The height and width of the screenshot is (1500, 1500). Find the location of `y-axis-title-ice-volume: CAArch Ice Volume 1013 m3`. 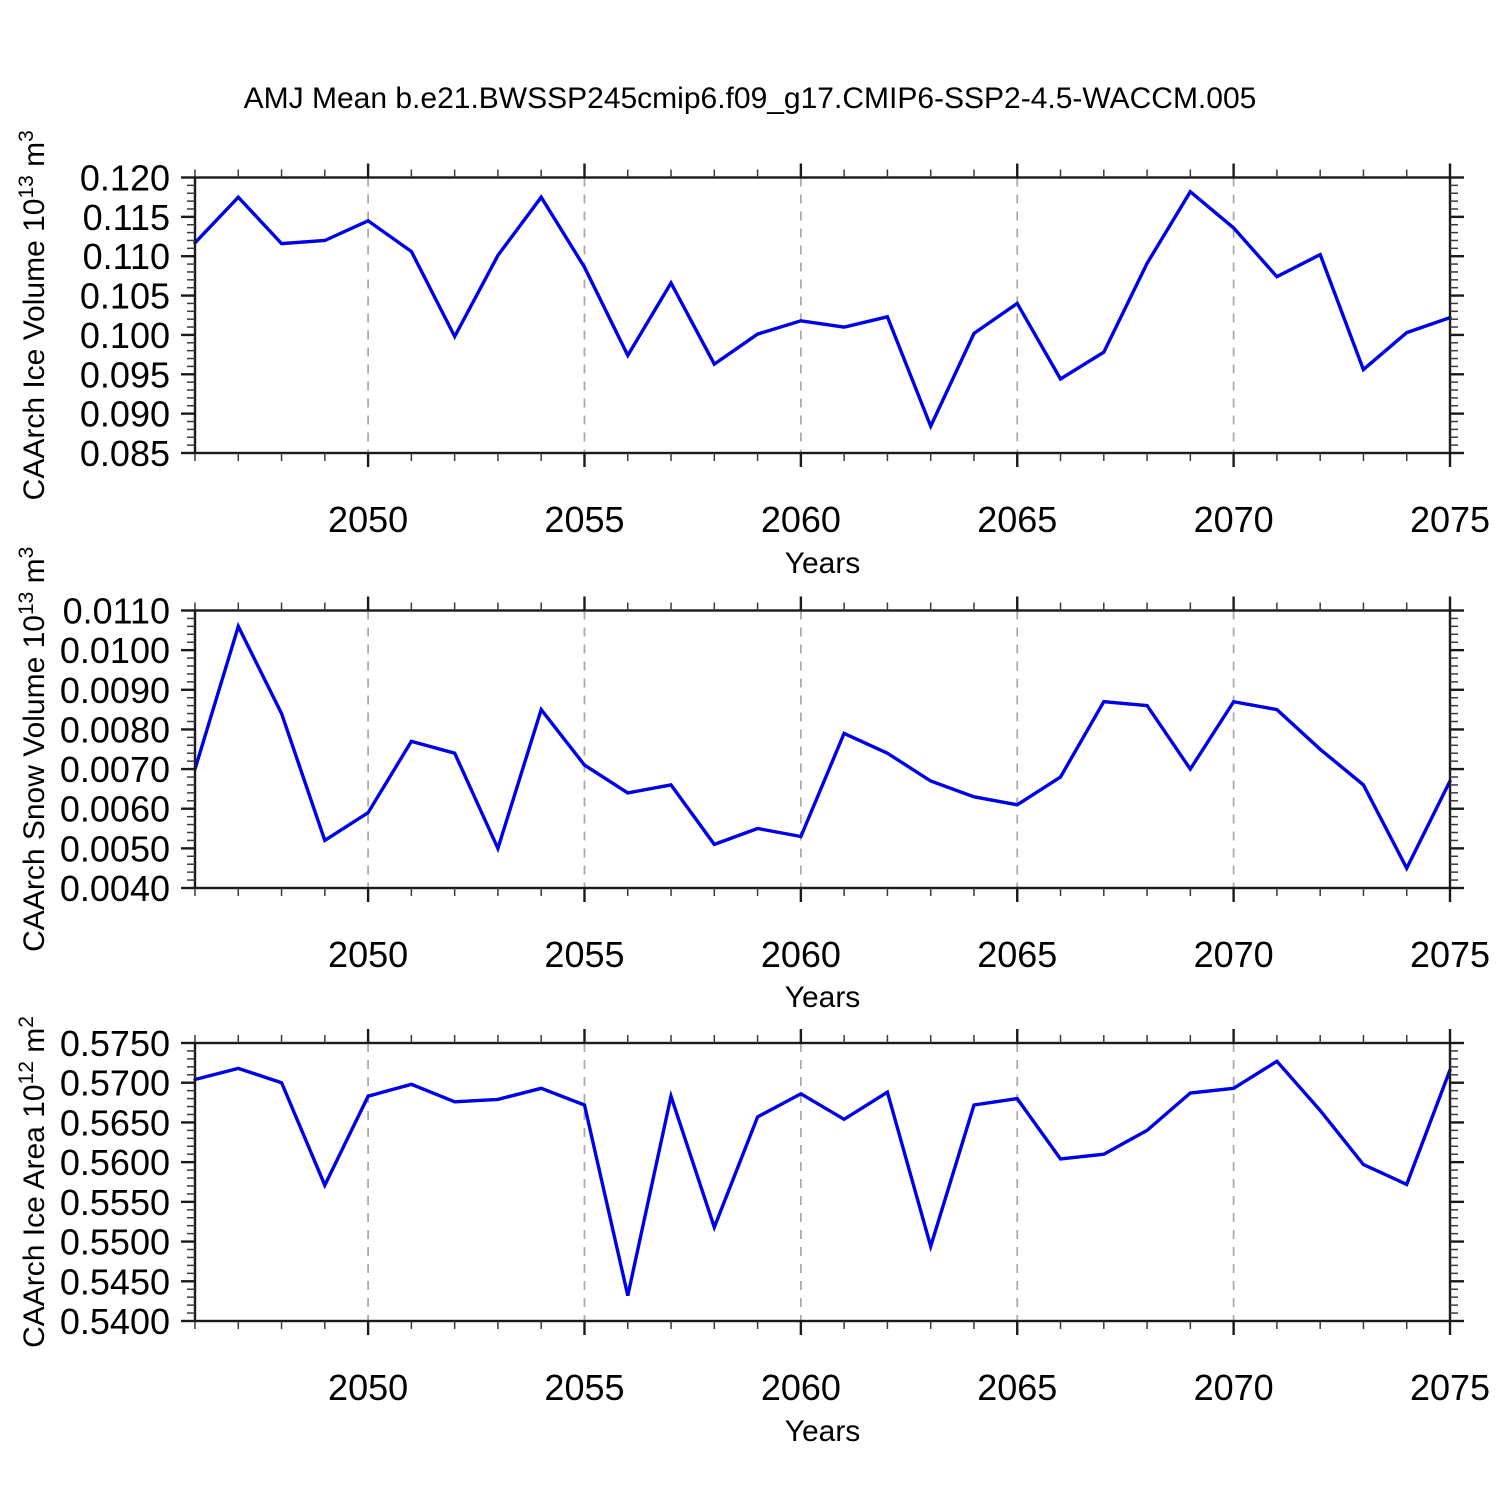

y-axis-title-ice-volume: CAArch Ice Volume 1013 m3 is located at coordinates (33, 315).